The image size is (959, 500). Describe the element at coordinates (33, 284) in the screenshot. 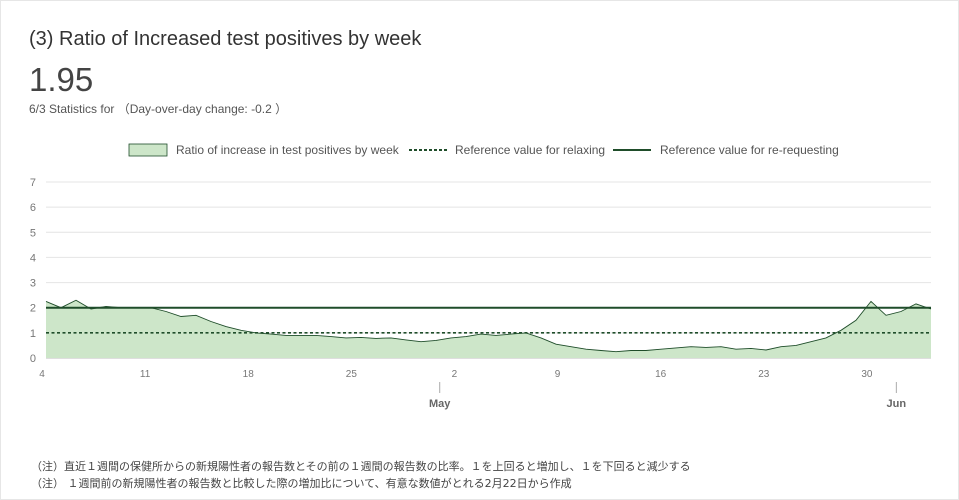

I see `y-tick-label: 3` at that location.